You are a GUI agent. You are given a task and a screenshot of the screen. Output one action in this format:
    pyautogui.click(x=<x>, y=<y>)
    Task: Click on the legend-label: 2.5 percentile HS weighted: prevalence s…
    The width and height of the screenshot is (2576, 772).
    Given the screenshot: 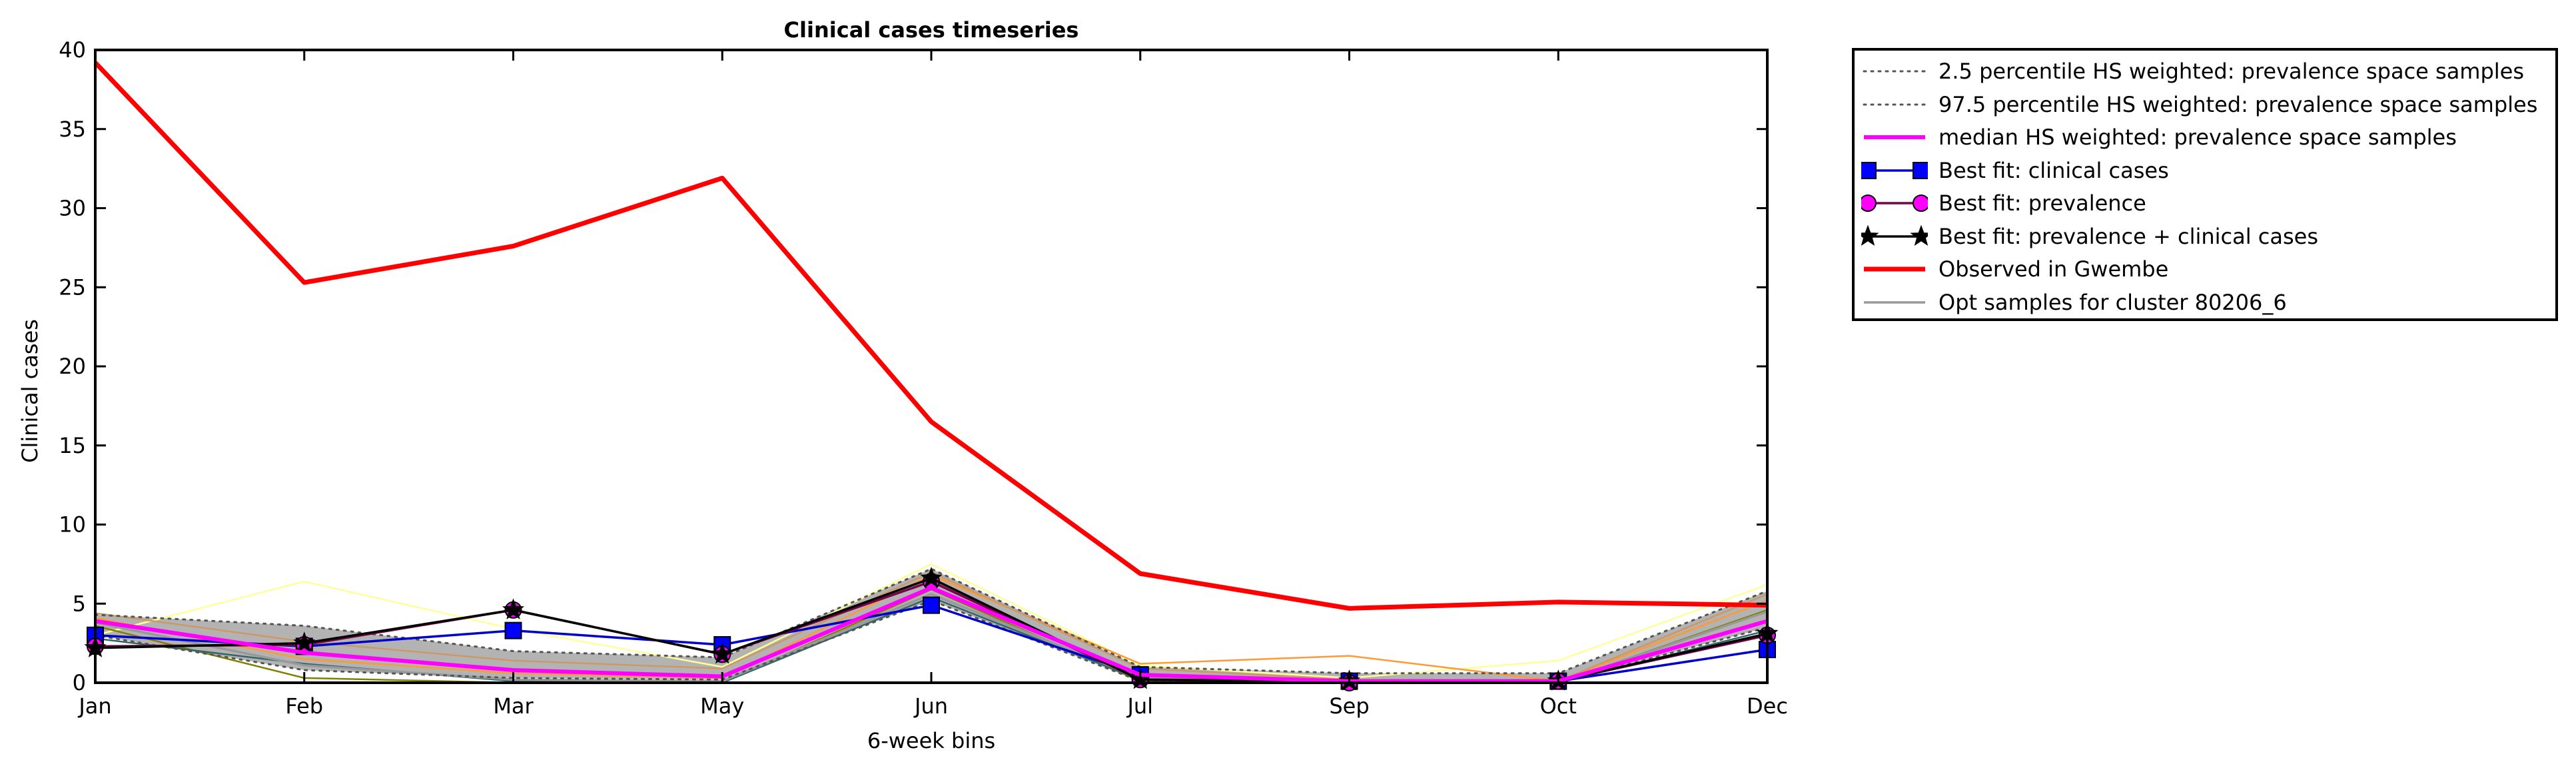 What is the action you would take?
    pyautogui.click(x=2232, y=71)
    